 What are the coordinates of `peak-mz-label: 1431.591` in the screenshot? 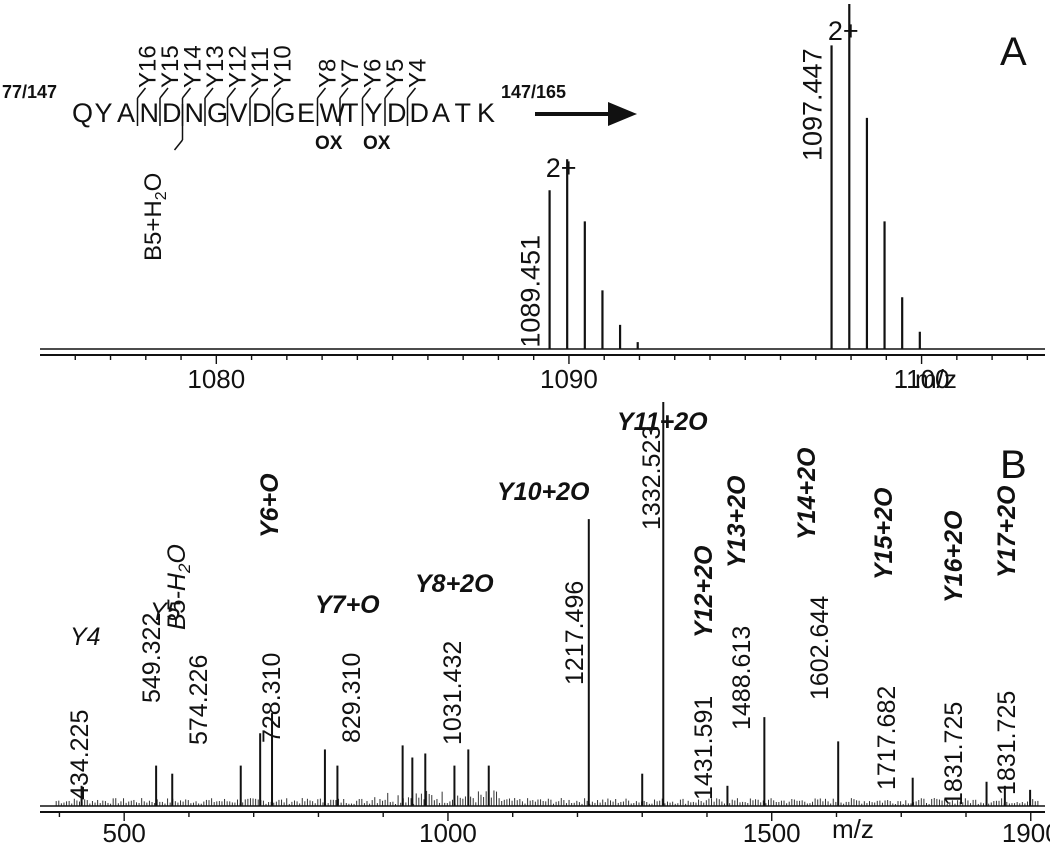 It's located at (704, 748).